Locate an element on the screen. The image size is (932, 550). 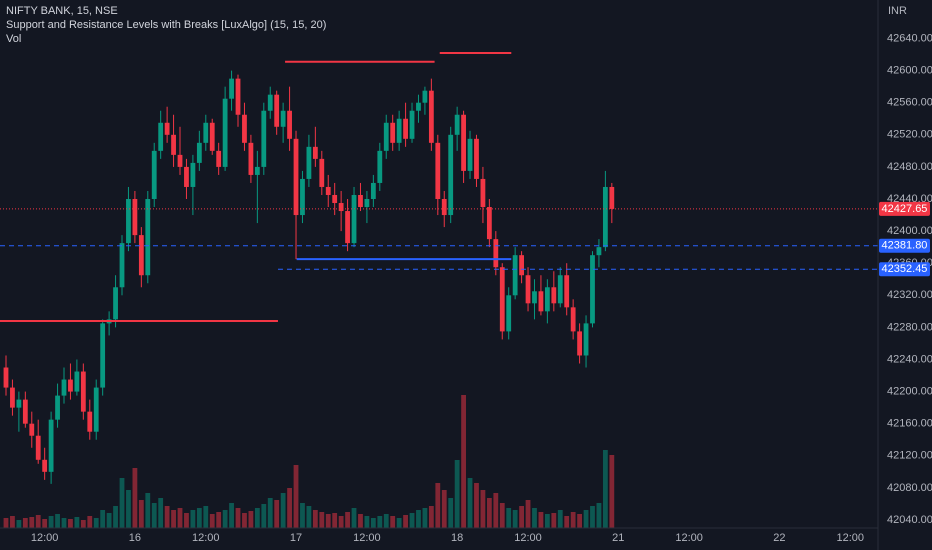
x-tick-label: 21 is located at coordinates (618, 538).